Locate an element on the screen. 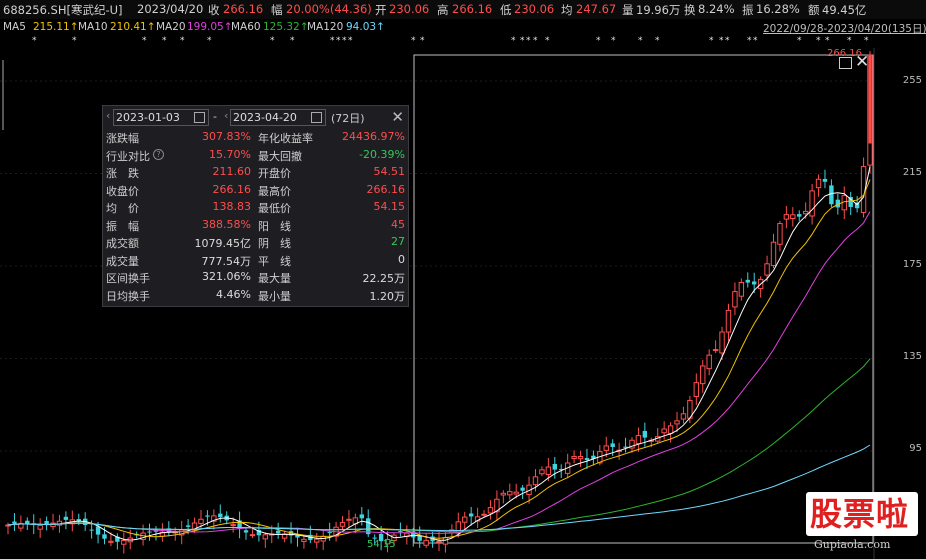 This screenshot has height=559, width=926. volume-label: 量 is located at coordinates (628, 10).